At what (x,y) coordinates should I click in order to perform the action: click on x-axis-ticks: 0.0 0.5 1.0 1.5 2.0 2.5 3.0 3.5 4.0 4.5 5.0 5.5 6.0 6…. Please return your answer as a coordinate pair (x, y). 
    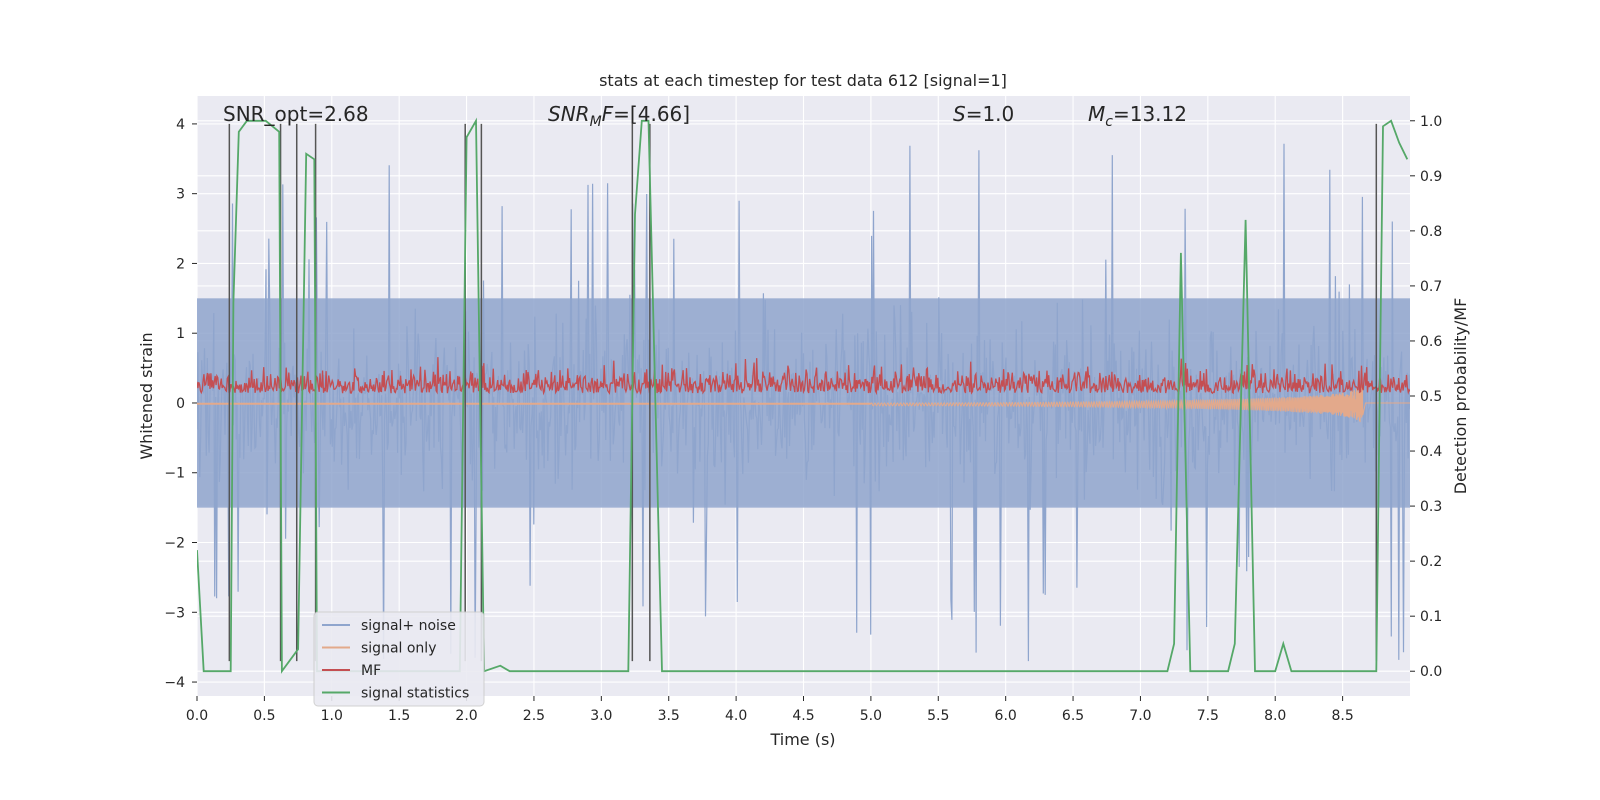
    Looking at the image, I should click on (770, 710).